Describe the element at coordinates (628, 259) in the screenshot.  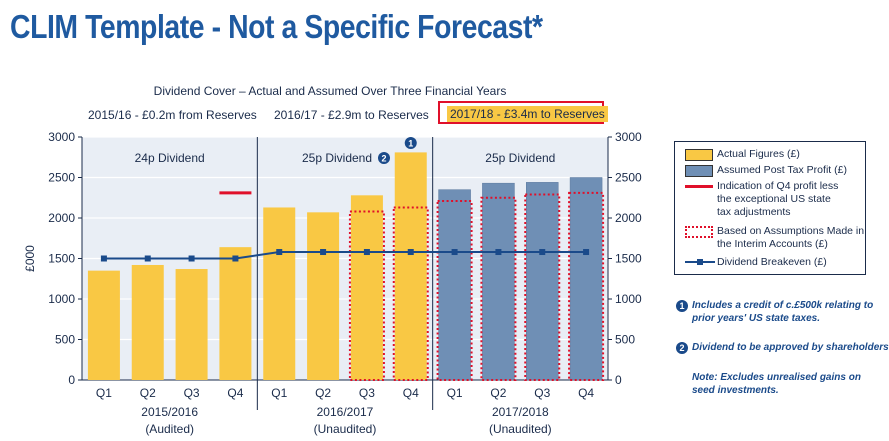
I see `y-tick-label-right-1500: 1500` at that location.